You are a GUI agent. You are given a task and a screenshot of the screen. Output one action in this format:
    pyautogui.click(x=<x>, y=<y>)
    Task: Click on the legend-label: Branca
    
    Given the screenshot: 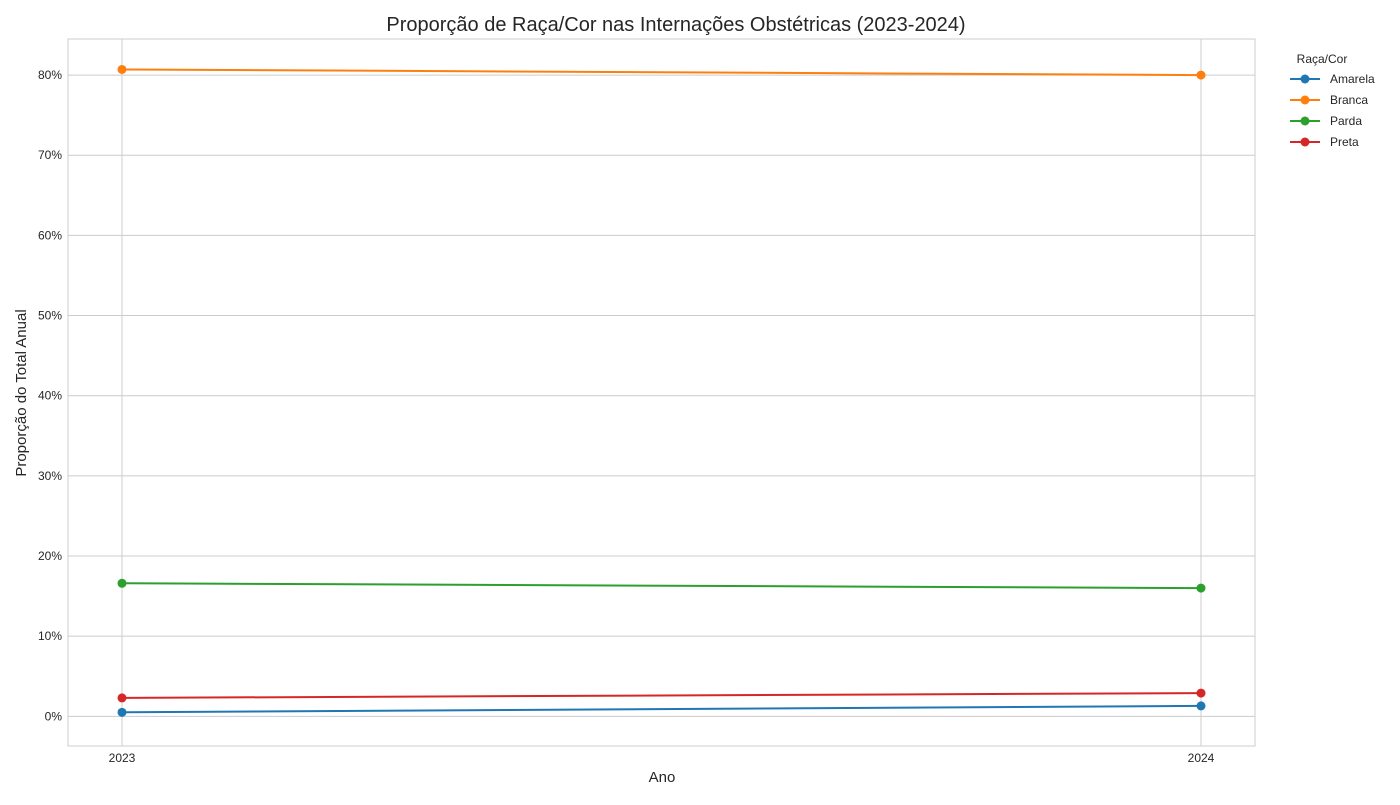 What is the action you would take?
    pyautogui.click(x=1349, y=100)
    